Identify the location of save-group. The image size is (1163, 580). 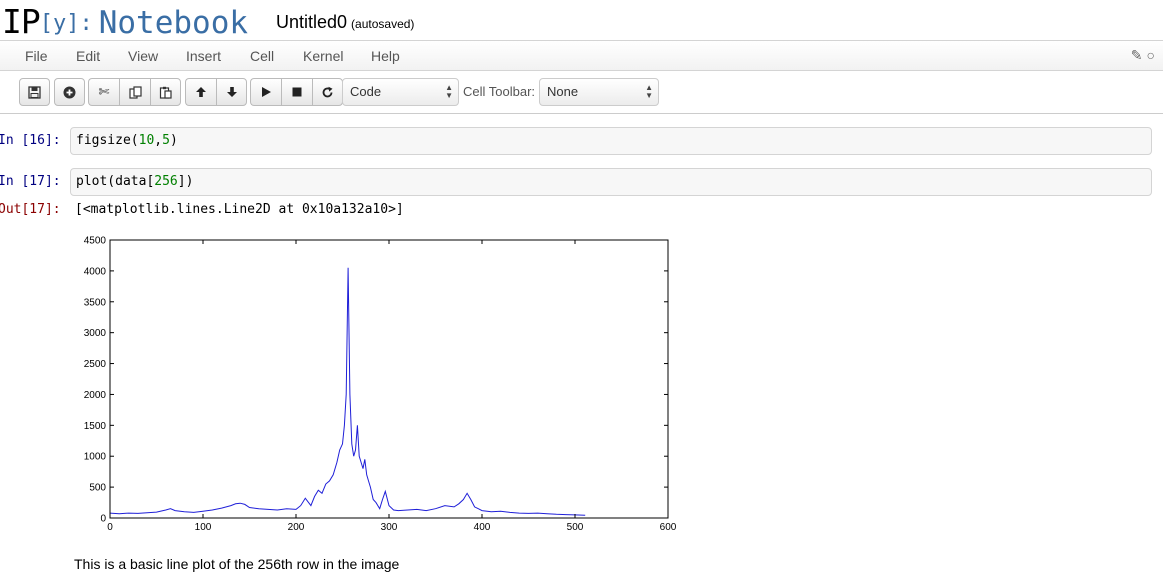
(34, 92).